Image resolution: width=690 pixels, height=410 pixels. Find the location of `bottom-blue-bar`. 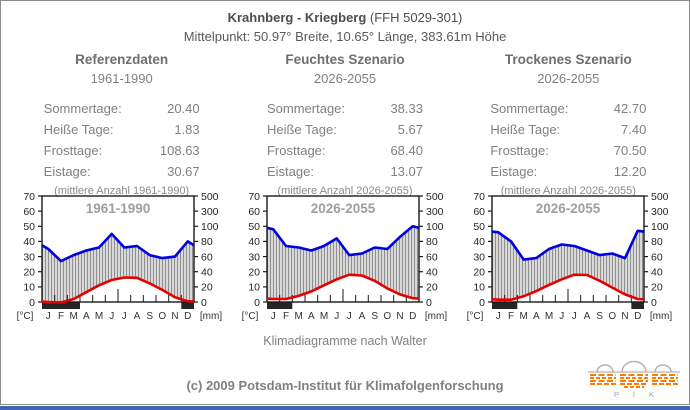

bottom-blue-bar is located at coordinates (345, 408).